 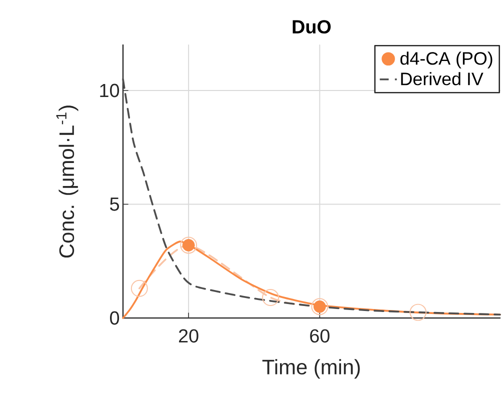 What do you see at coordinates (442, 79) in the screenshot?
I see `legend-label: Derived IV` at bounding box center [442, 79].